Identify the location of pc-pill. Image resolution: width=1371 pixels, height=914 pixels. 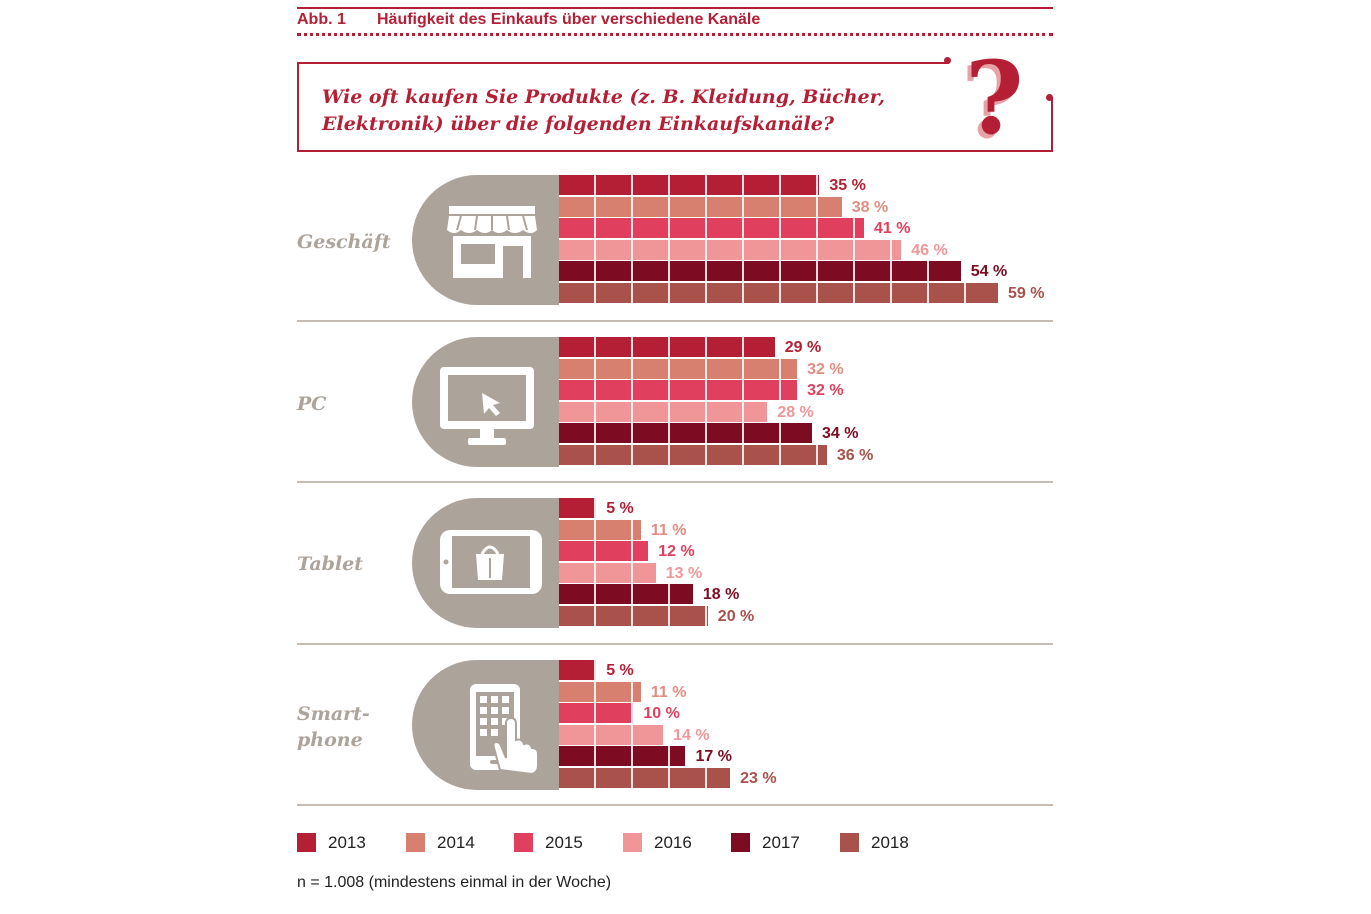
(485, 402).